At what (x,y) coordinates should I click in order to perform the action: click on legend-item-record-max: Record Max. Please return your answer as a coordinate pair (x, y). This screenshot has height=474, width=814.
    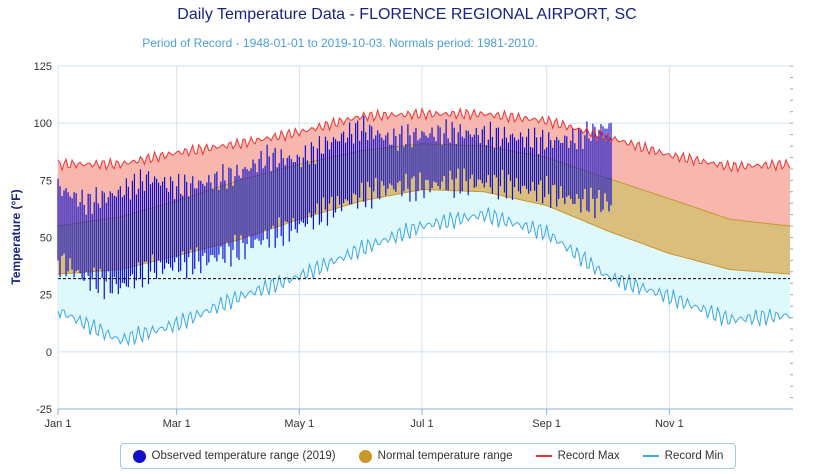
    Looking at the image, I should click on (577, 456).